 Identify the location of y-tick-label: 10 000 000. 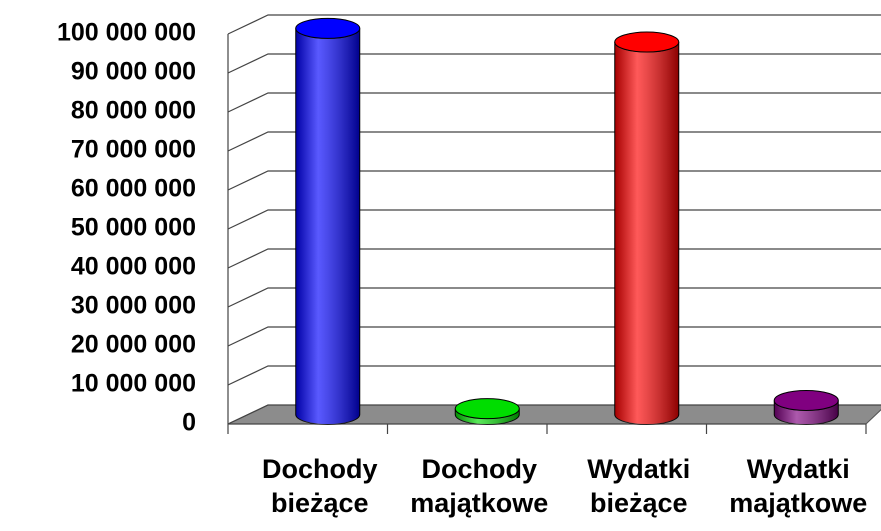
(133, 384).